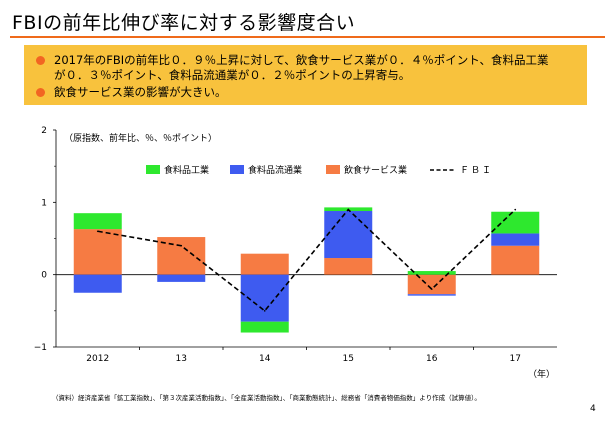 The height and width of the screenshot is (426, 615). What do you see at coordinates (97, 359) in the screenshot?
I see `x-tick-label: 2012` at bounding box center [97, 359].